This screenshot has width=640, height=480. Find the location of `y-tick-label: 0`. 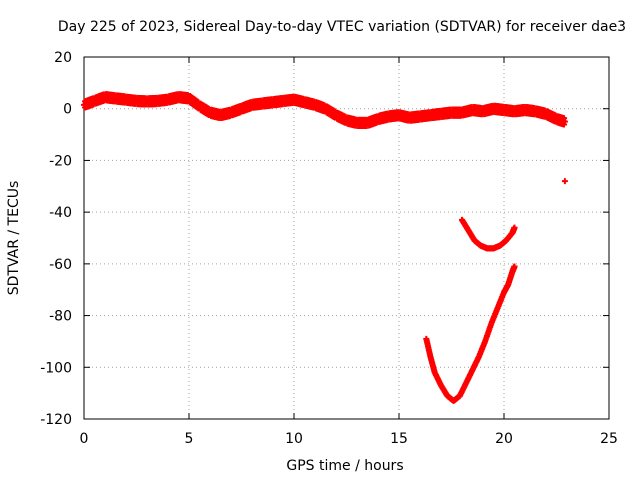

y-tick-label: 0 is located at coordinates (67, 110).